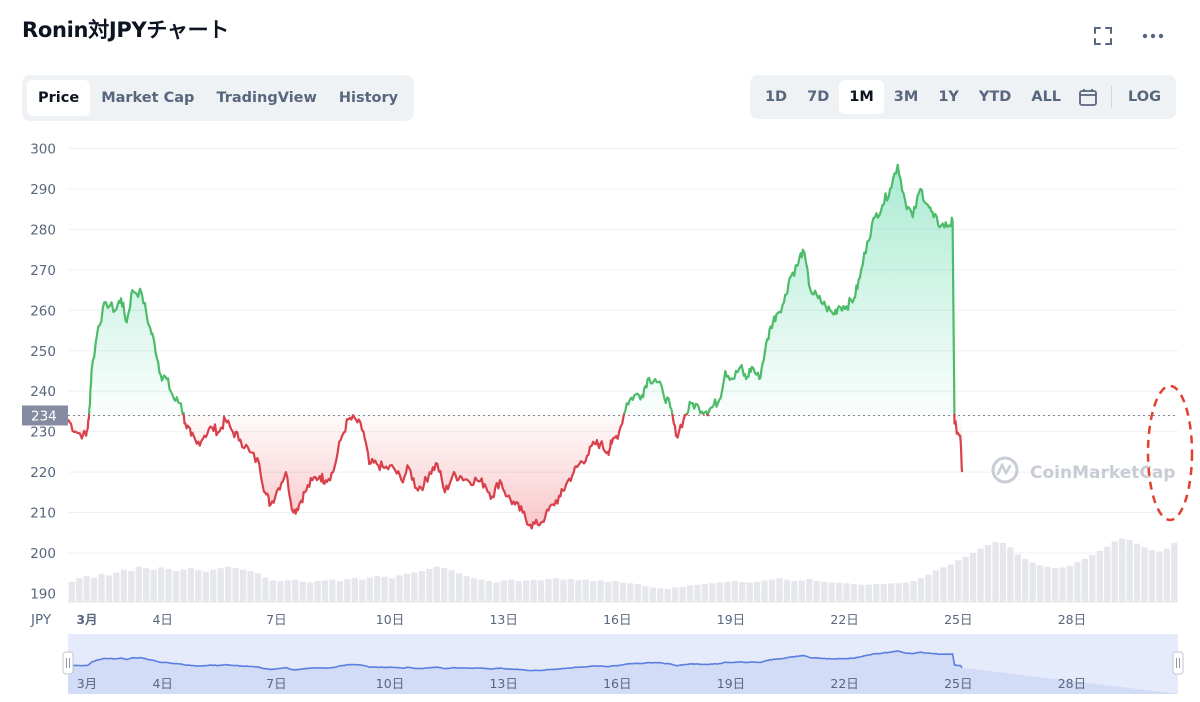 Image resolution: width=1200 pixels, height=702 pixels. I want to click on range-divider, so click(1112, 97).